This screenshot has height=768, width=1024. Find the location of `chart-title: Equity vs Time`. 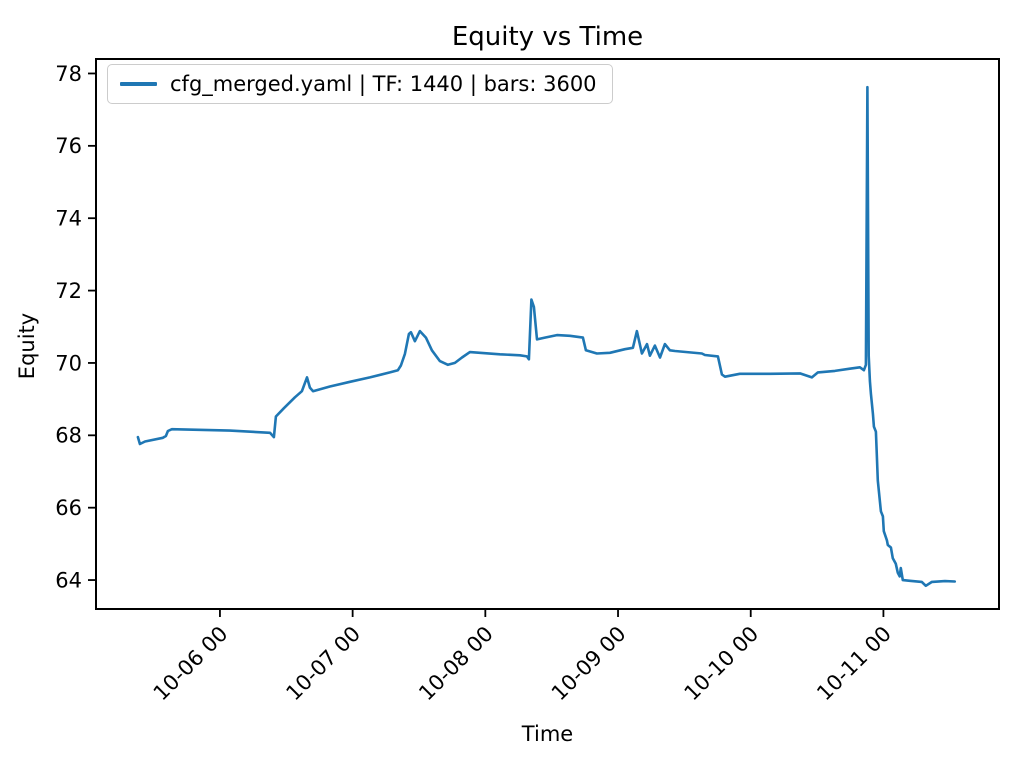

chart-title: Equity vs Time is located at coordinates (547, 37).